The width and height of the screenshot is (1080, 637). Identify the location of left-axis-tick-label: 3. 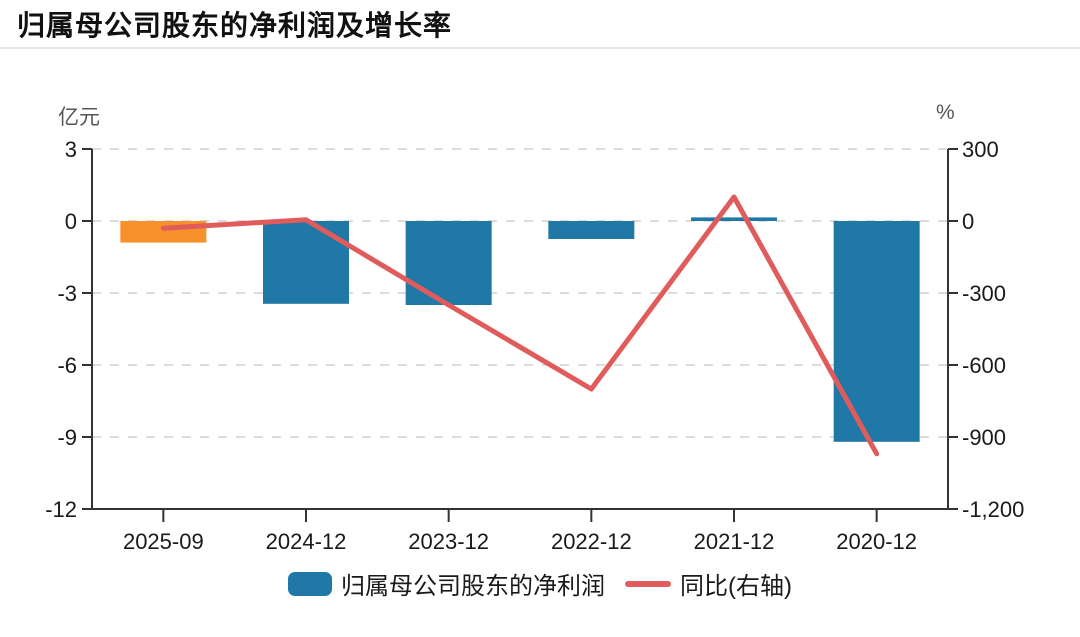
(71, 149).